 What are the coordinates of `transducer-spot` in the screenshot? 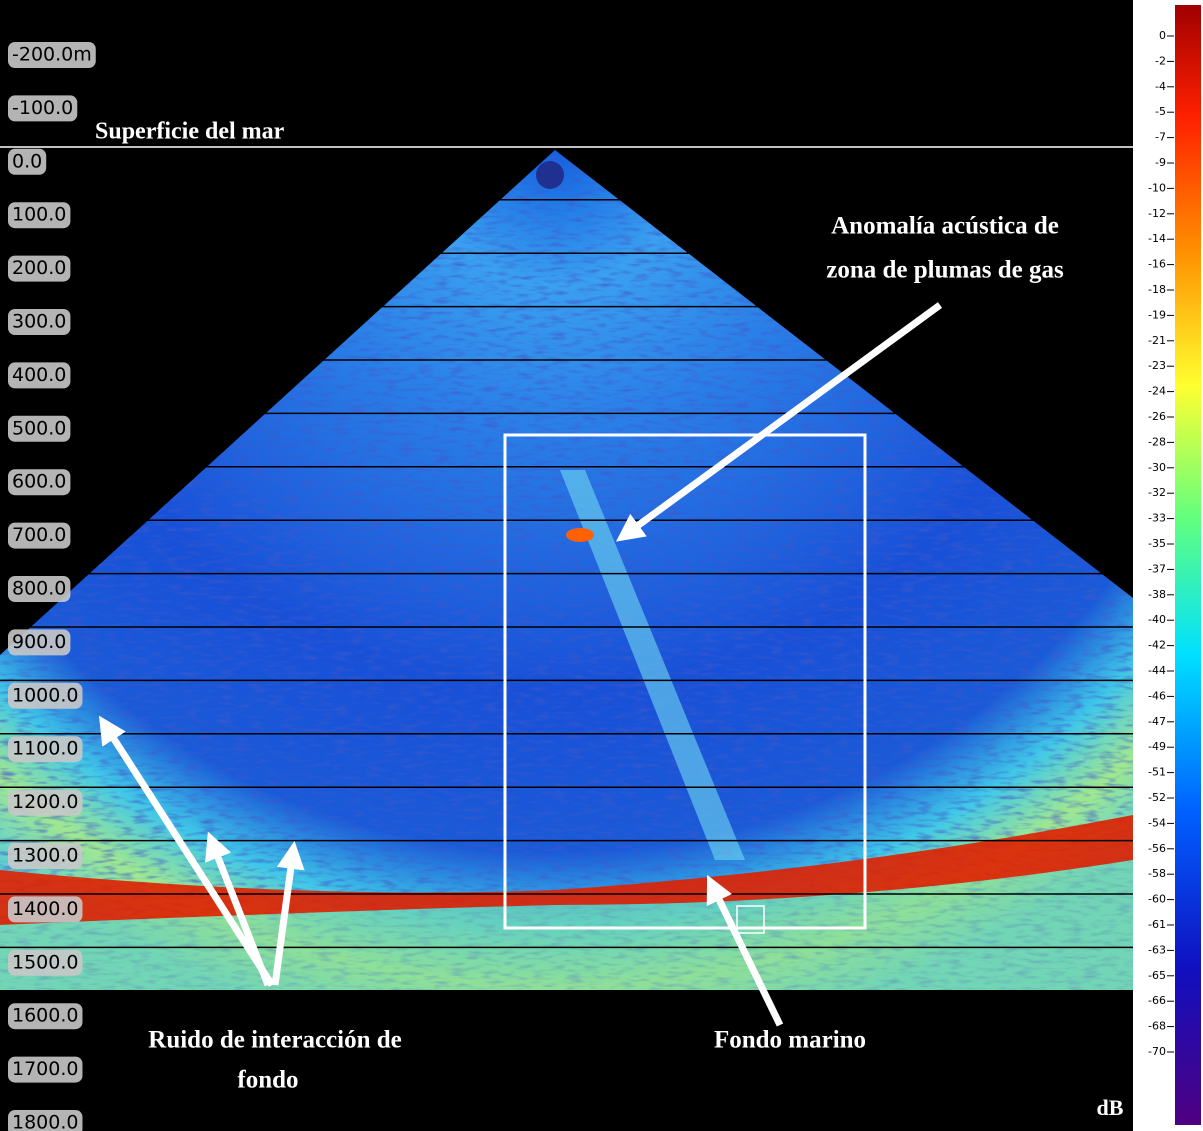 It's located at (550, 175).